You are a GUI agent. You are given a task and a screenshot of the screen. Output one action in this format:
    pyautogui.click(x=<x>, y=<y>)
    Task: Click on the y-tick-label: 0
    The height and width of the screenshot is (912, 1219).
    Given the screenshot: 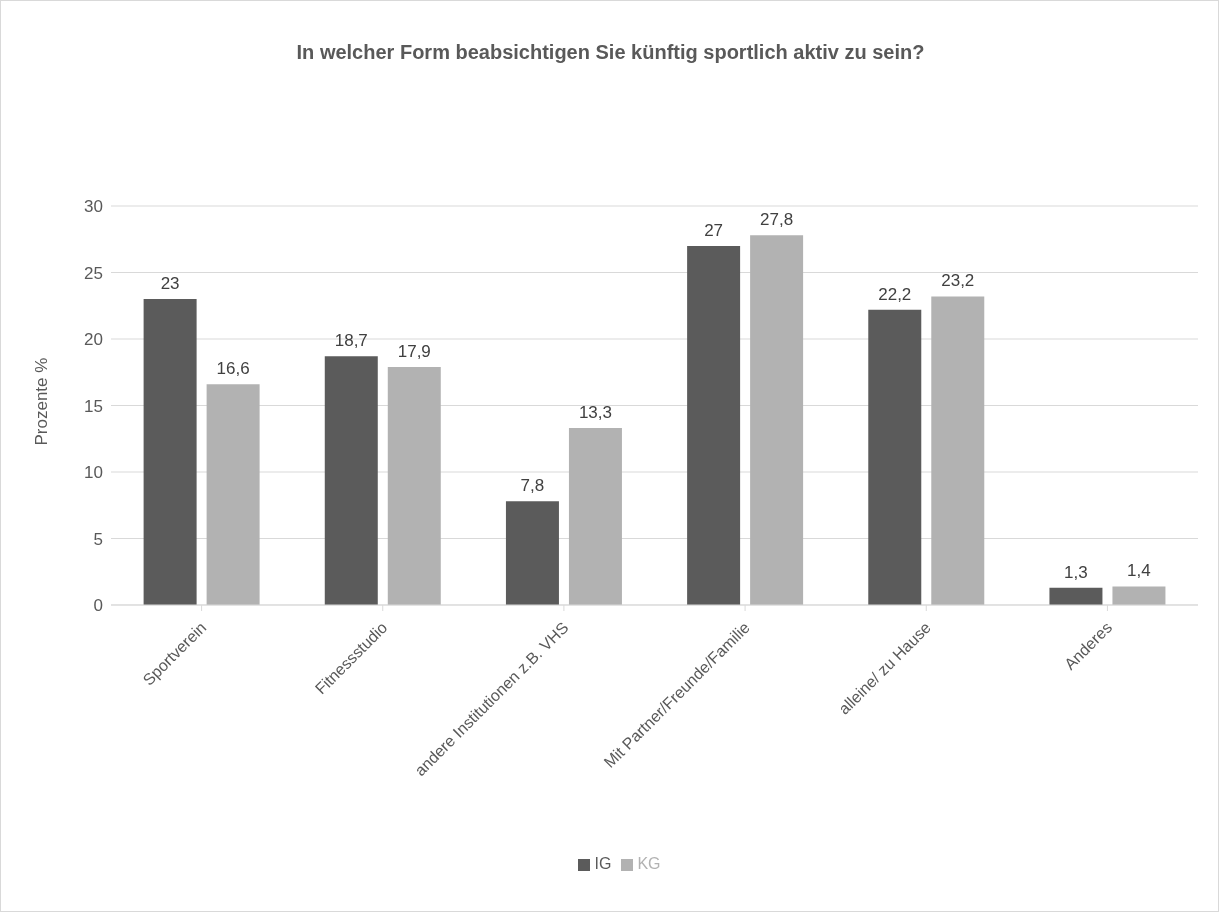 What is the action you would take?
    pyautogui.click(x=98, y=606)
    